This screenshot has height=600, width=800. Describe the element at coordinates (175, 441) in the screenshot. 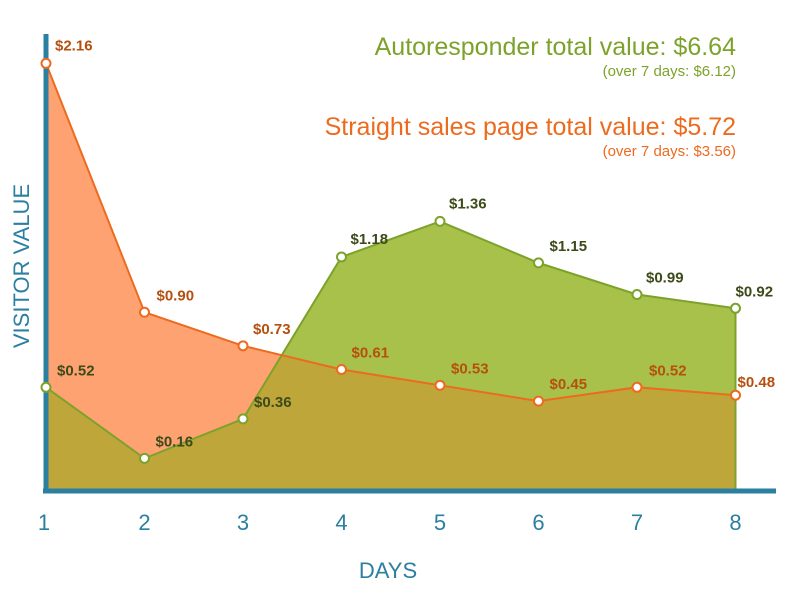

I see `autoresponder-data-label: $0.16` at that location.